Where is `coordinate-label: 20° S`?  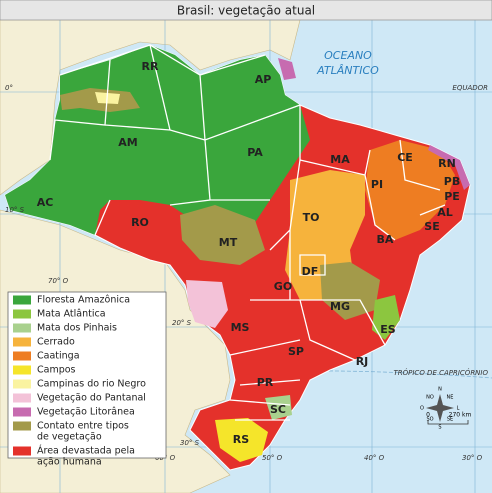 coordinate-label: 20° S is located at coordinates (182, 323).